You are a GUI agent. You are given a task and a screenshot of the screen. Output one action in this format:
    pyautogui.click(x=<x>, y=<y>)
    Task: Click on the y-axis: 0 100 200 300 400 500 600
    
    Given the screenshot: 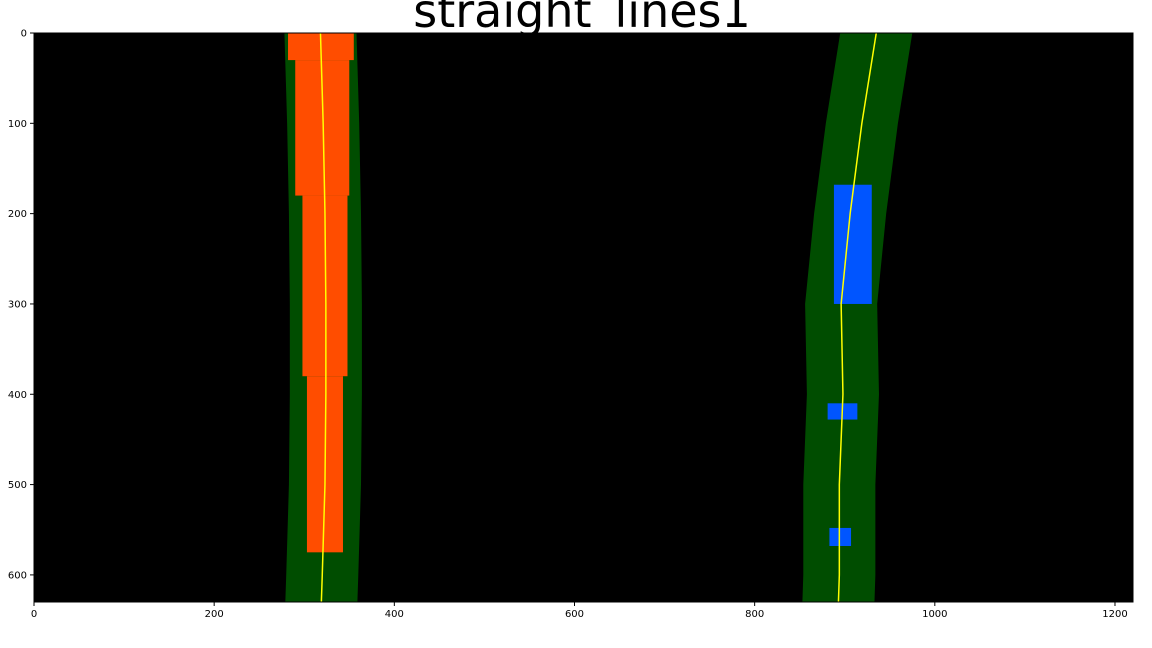 What is the action you would take?
    pyautogui.click(x=21, y=305)
    